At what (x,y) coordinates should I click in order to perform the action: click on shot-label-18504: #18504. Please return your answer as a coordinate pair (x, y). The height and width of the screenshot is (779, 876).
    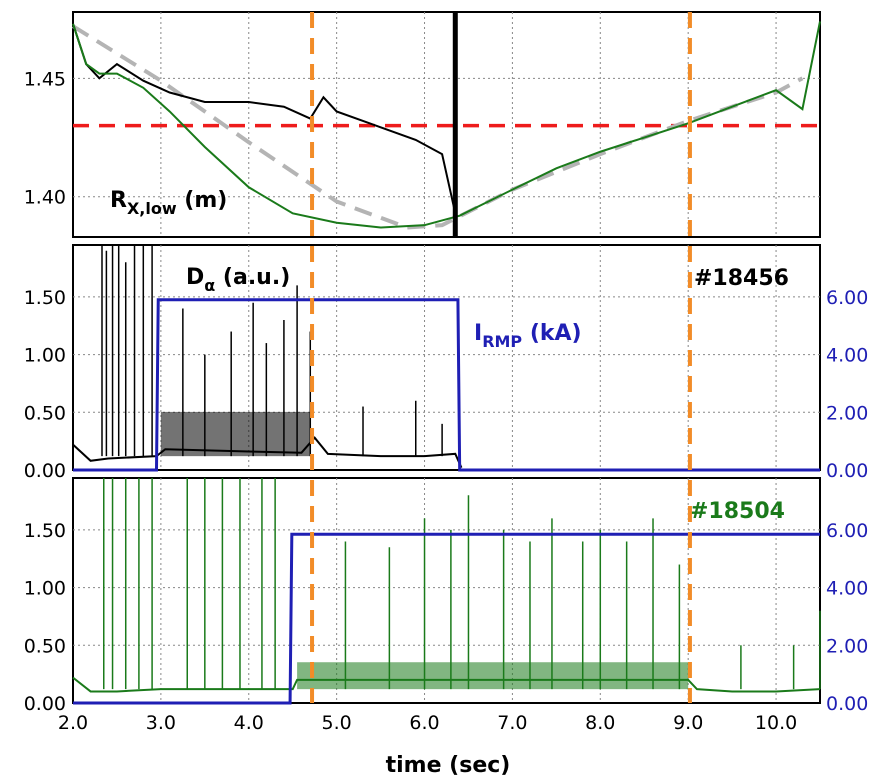
    Looking at the image, I should click on (737, 511).